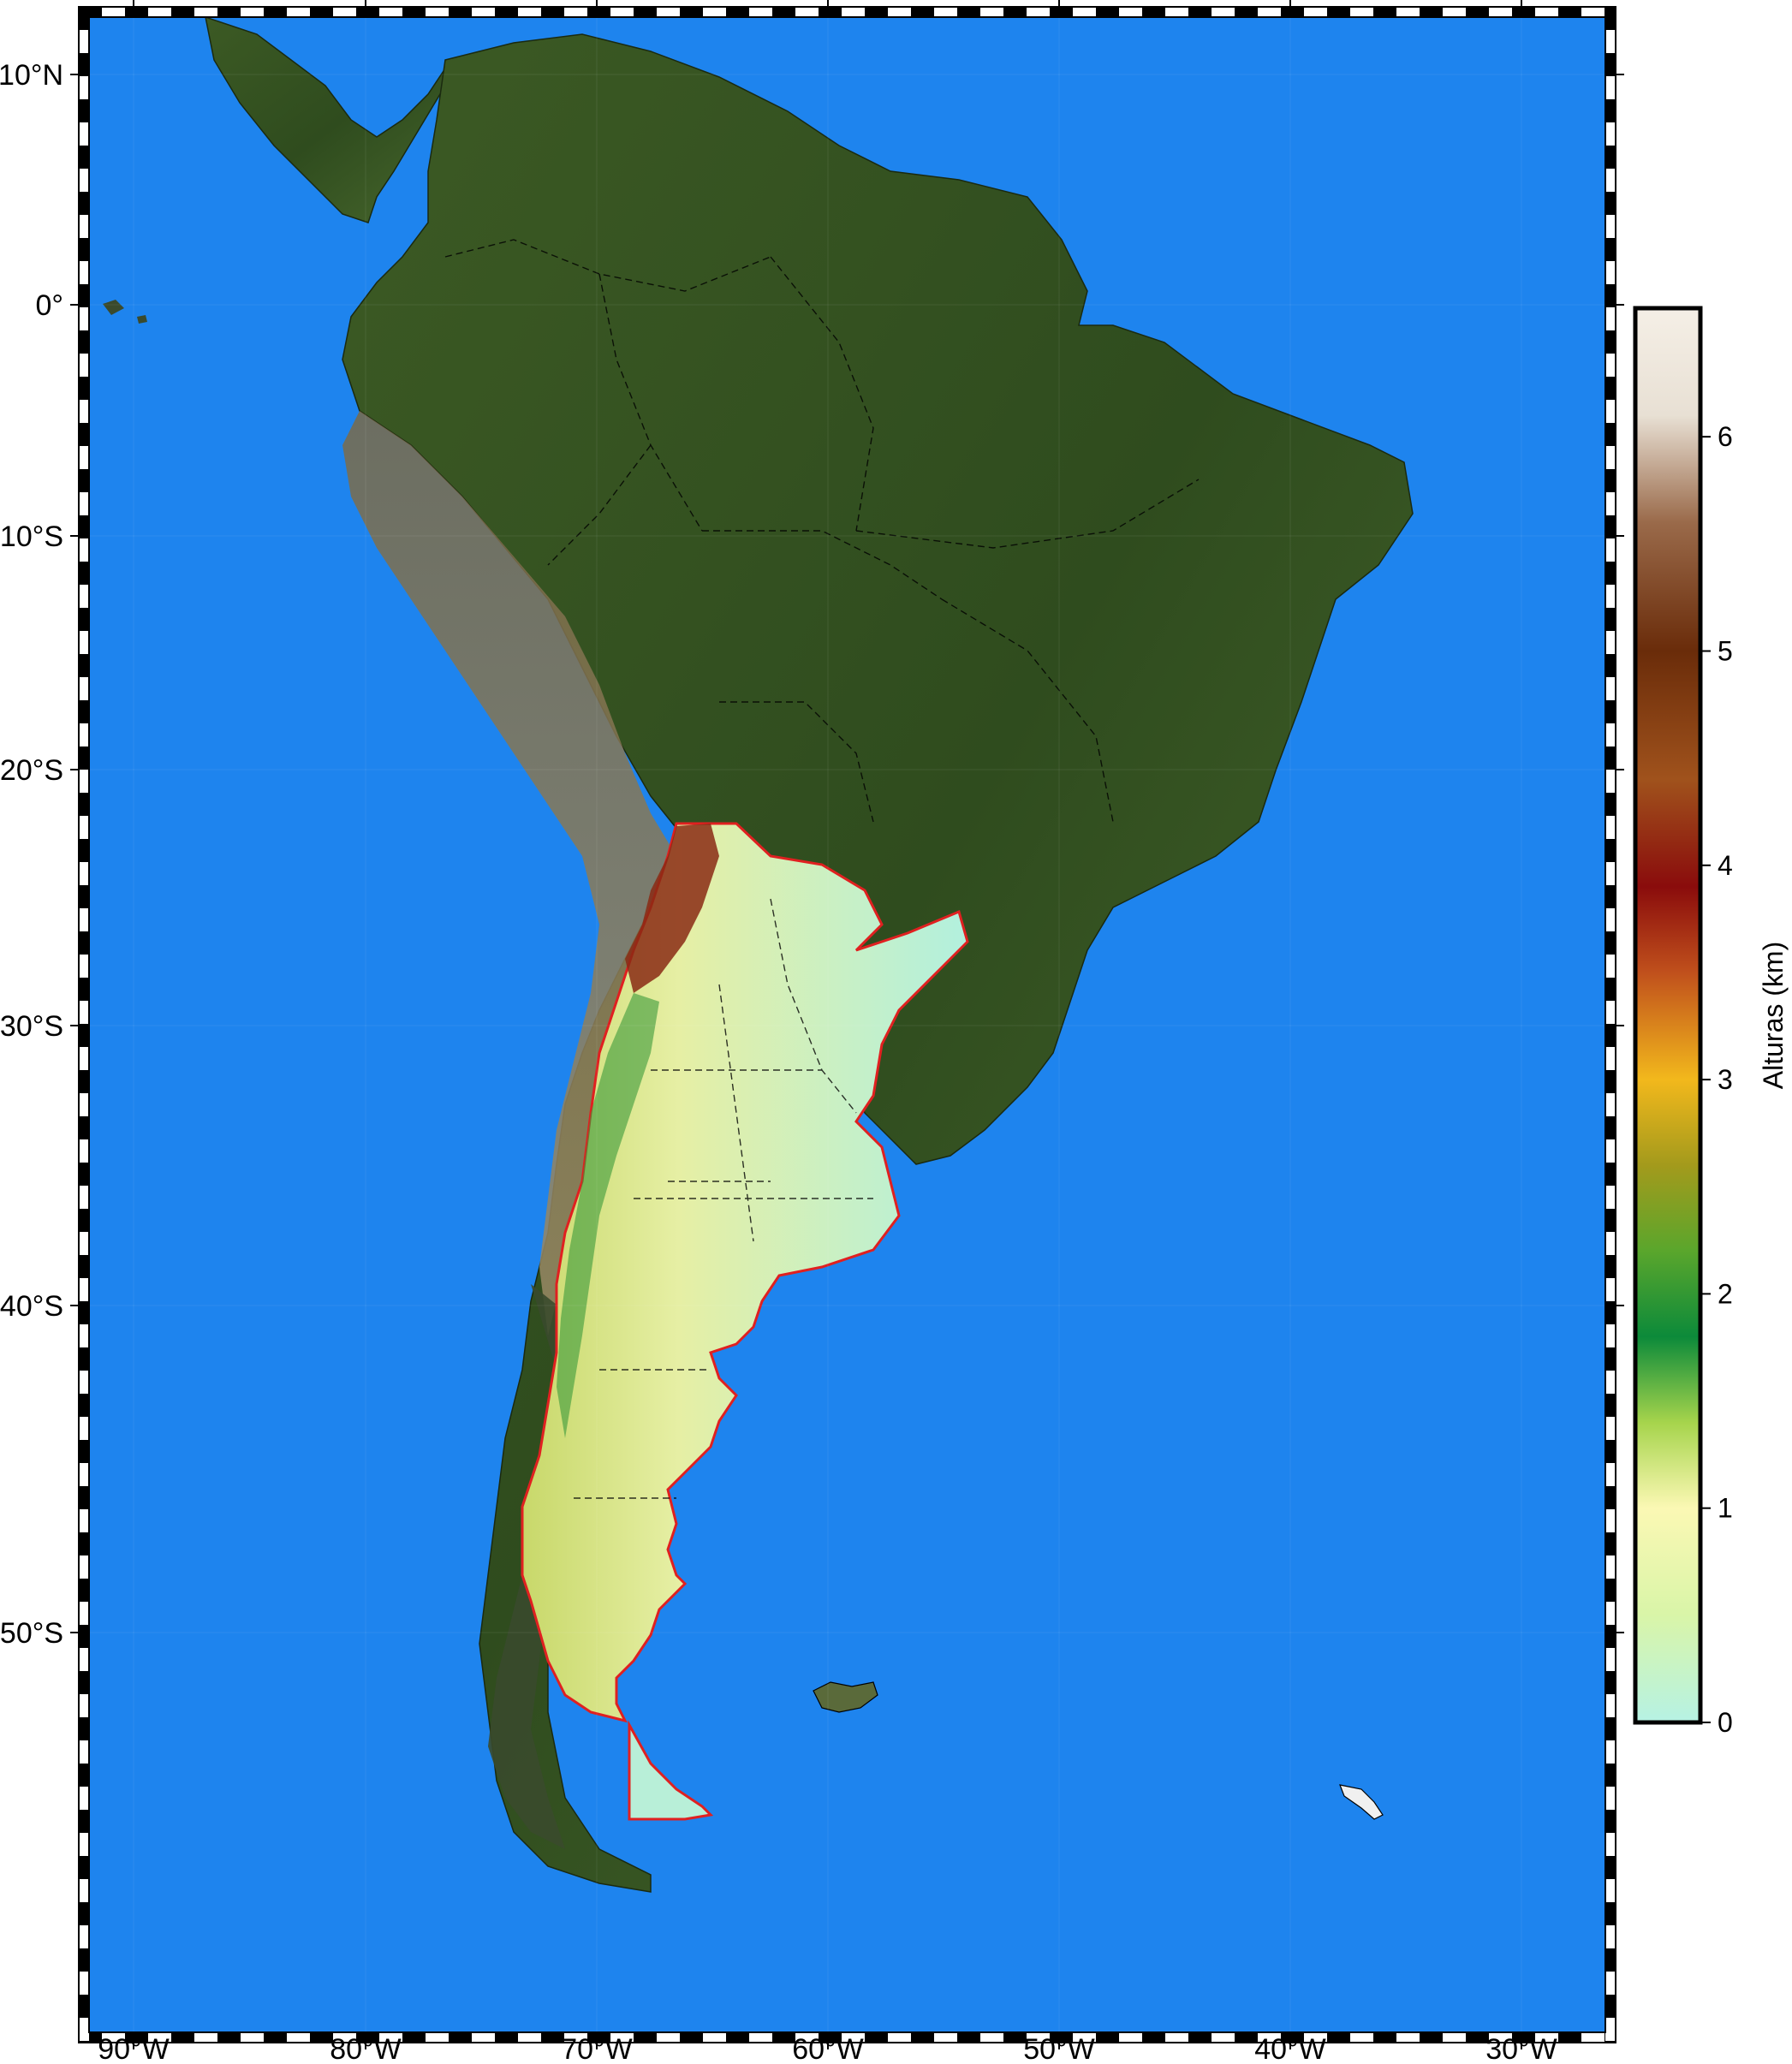 This screenshot has width=1792, height=2064. I want to click on argentina-andes-green, so click(608, 1215).